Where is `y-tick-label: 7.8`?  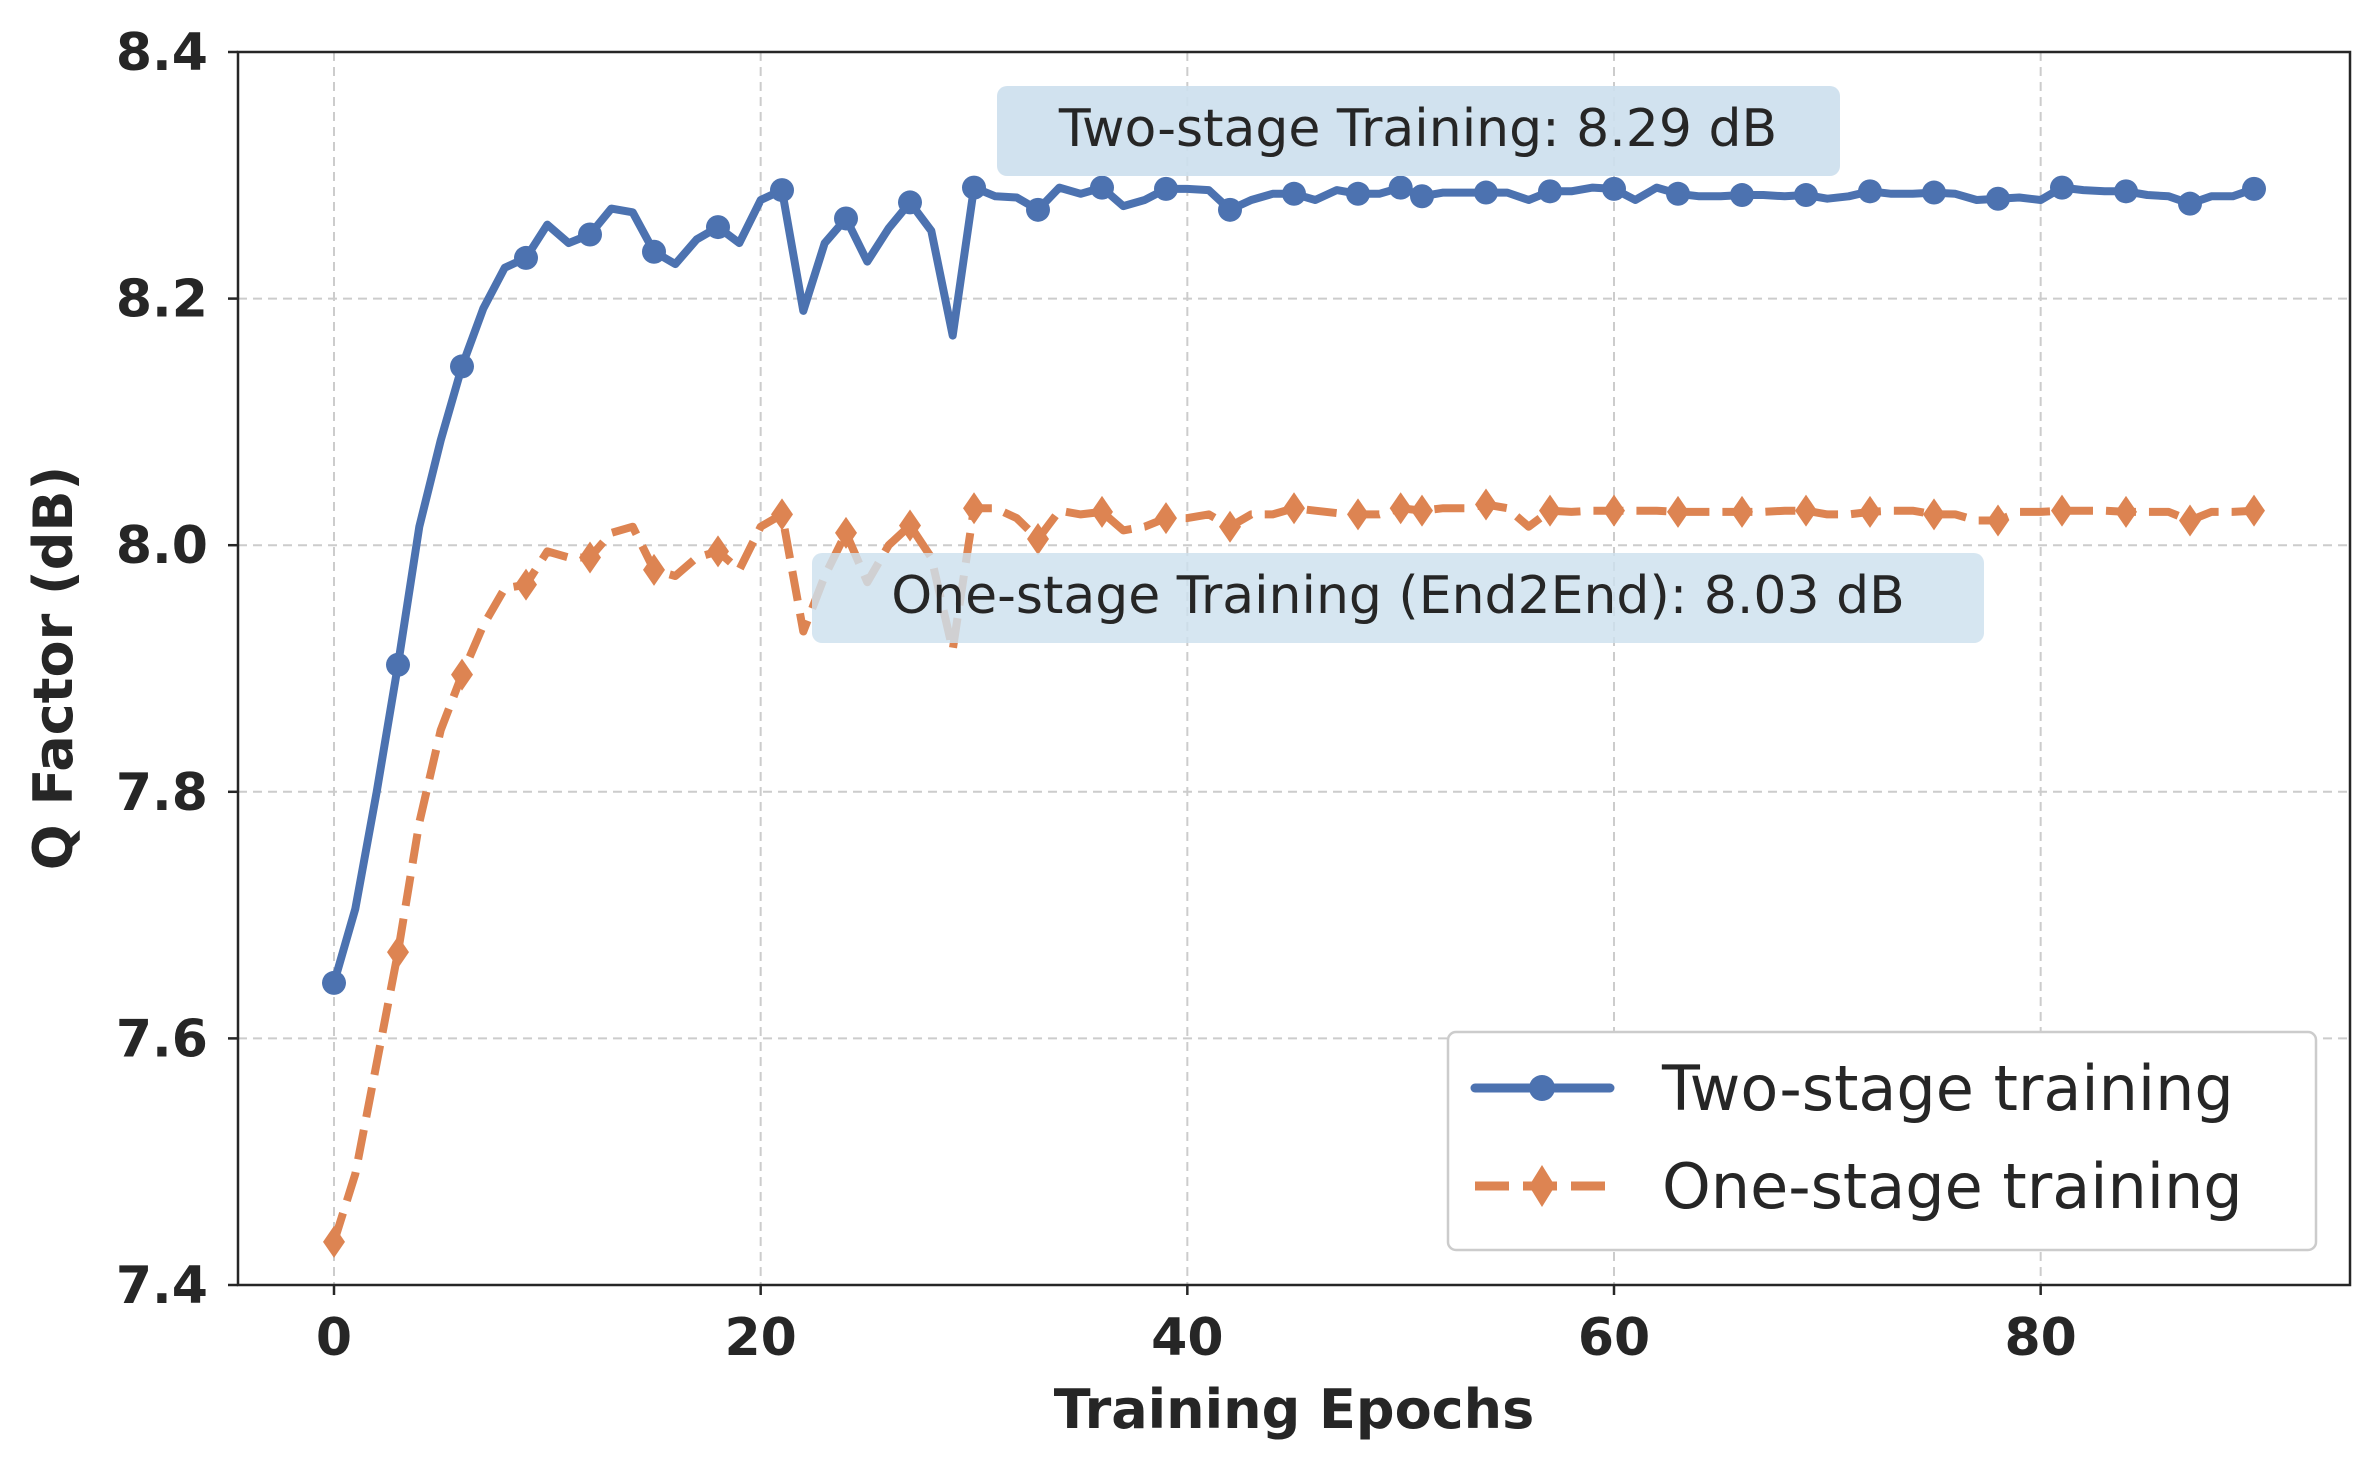
y-tick-label: 7.8 is located at coordinates (162, 793).